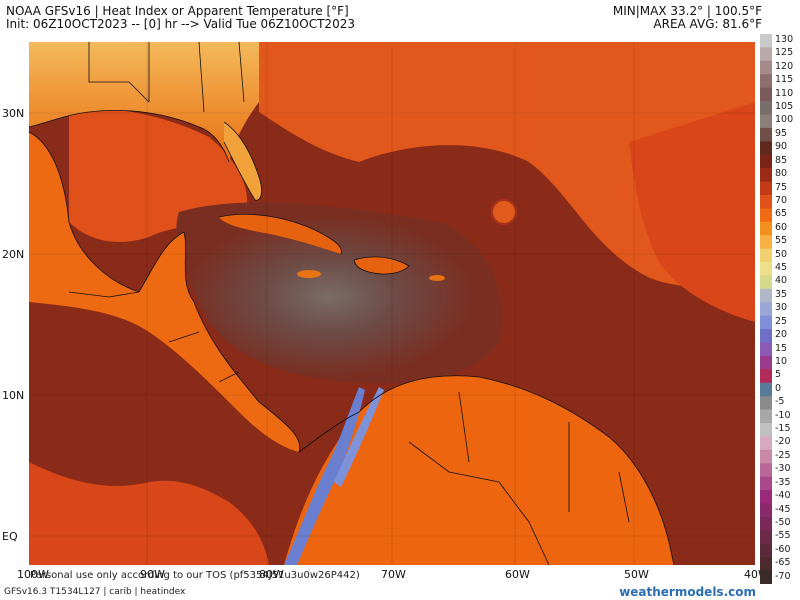 This screenshot has width=800, height=600. I want to click on atlantic-east-band, so click(692, 212).